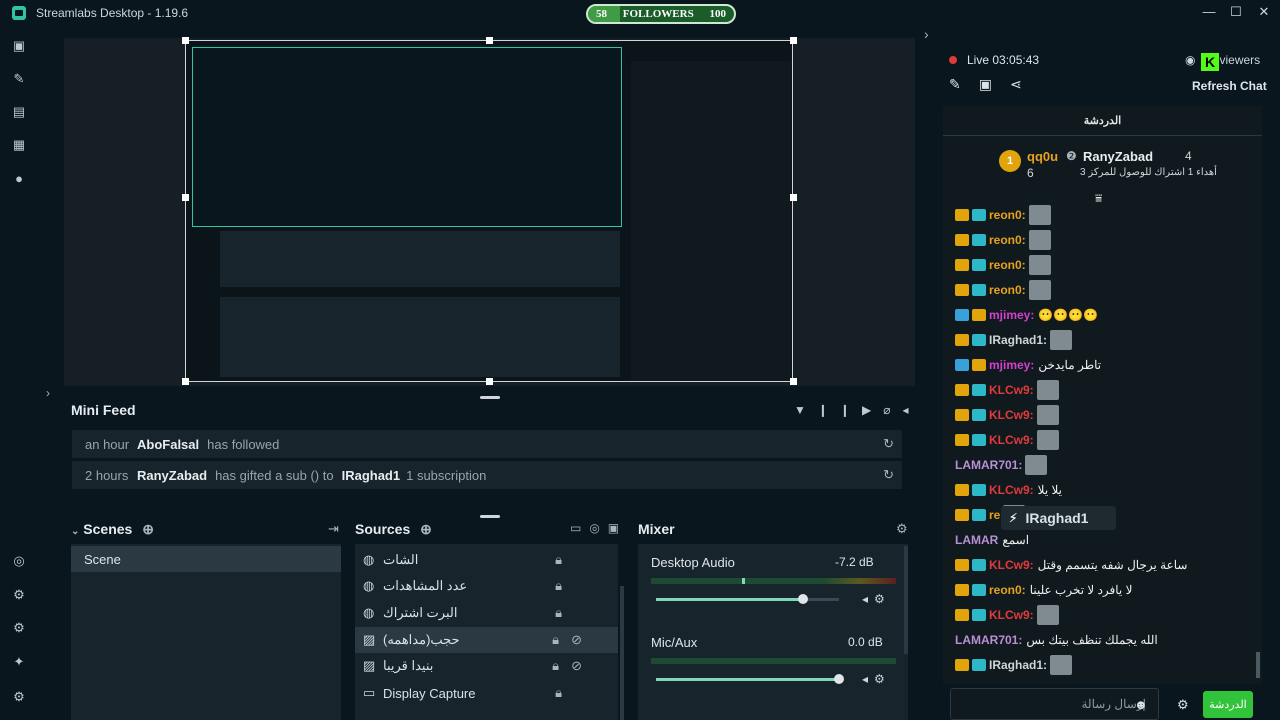 Image resolution: width=1280 pixels, height=720 pixels. What do you see at coordinates (472, 665) in the screenshot?
I see `source-item: ▨ بنيدا قريبا 🔒︎ ⊘` at bounding box center [472, 665].